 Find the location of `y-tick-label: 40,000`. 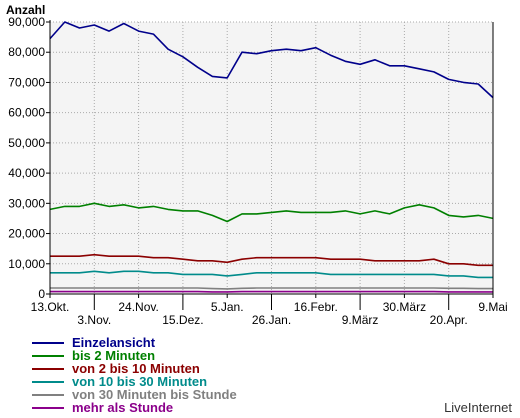

y-tick-label: 40,000 is located at coordinates (26, 173).